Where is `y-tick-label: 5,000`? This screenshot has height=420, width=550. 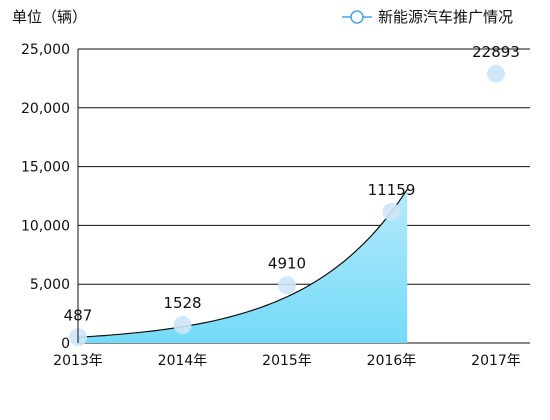 y-tick-label: 5,000 is located at coordinates (50, 285).